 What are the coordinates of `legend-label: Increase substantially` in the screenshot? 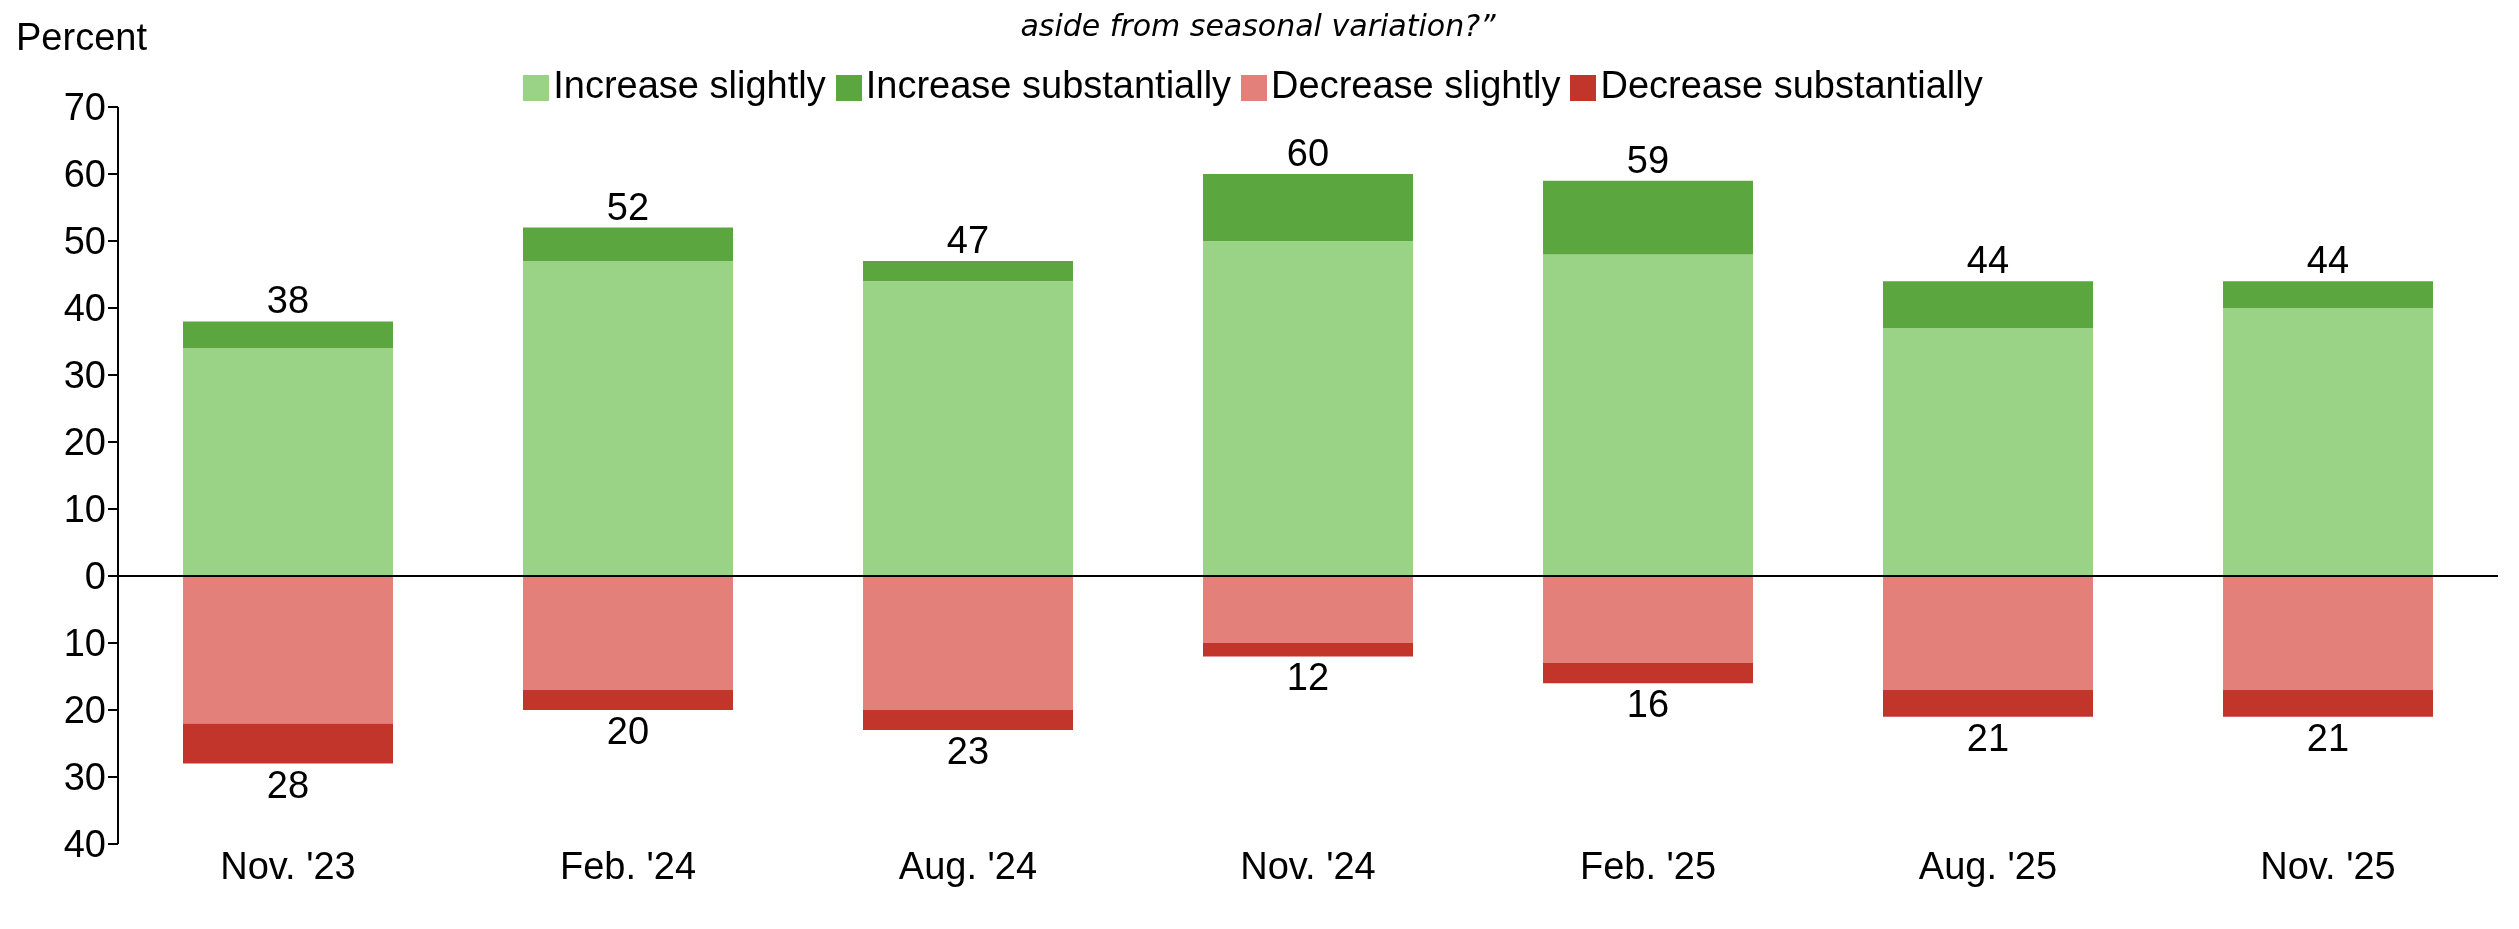 It's located at (1048, 85).